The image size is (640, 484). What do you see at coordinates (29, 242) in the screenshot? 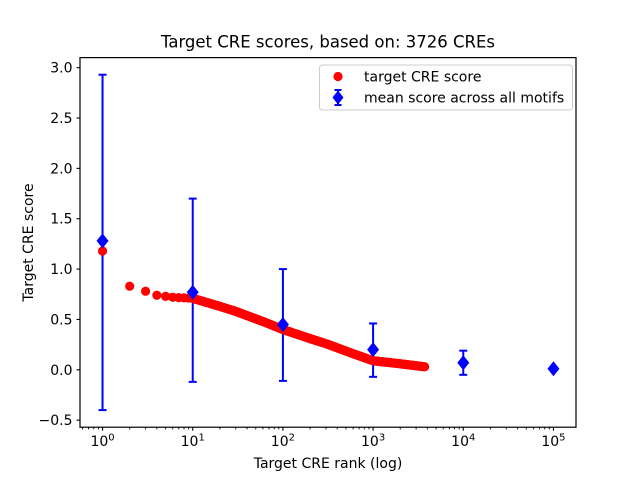
I see `y-axis-label: Target CRE score` at bounding box center [29, 242].